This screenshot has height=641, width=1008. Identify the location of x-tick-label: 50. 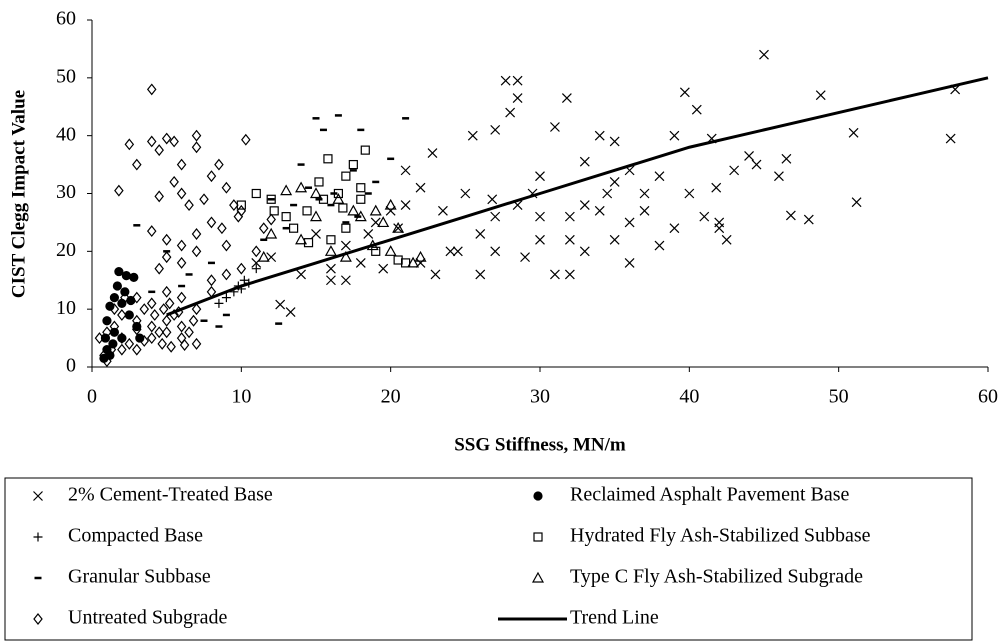
(839, 397).